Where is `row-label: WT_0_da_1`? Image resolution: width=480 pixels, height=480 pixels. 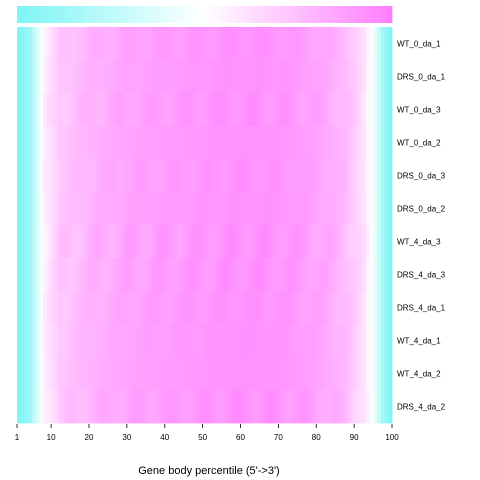
row-label: WT_0_da_1 is located at coordinates (419, 44).